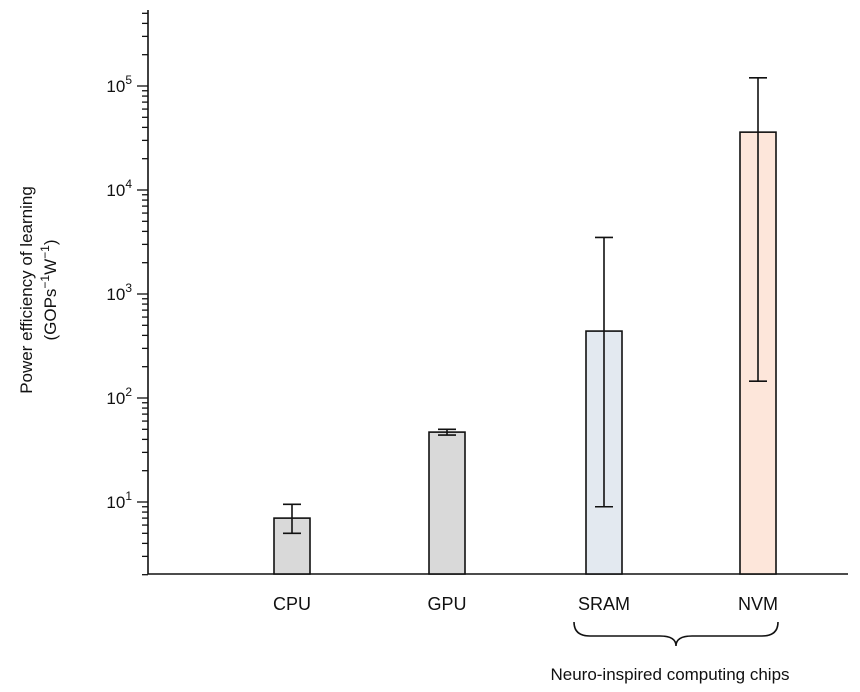 This screenshot has width=860, height=692. I want to click on y-label-text: (GOPs, so click(50, 315).